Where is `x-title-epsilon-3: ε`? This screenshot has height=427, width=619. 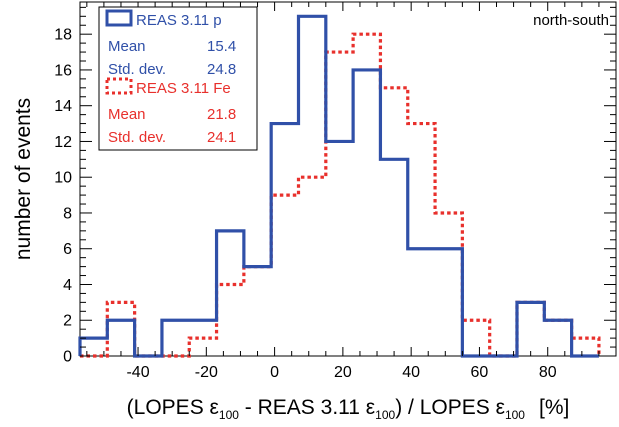
x-title-epsilon-3: ε is located at coordinates (500, 407).